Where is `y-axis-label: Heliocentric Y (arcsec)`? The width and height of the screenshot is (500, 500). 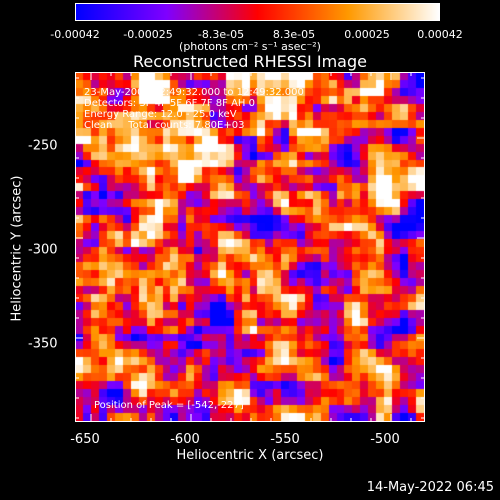 y-axis-label: Heliocentric Y (arcsec) is located at coordinates (17, 248).